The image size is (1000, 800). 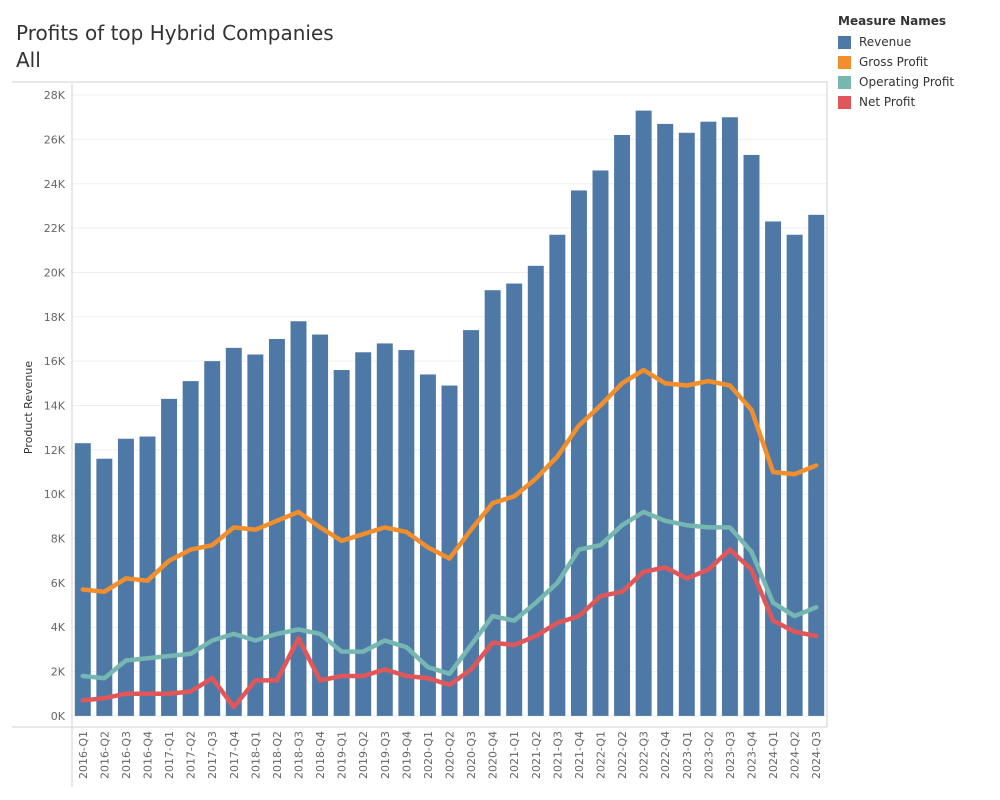 What do you see at coordinates (320, 755) in the screenshot?
I see `x-tick-label: 2018-Q4` at bounding box center [320, 755].